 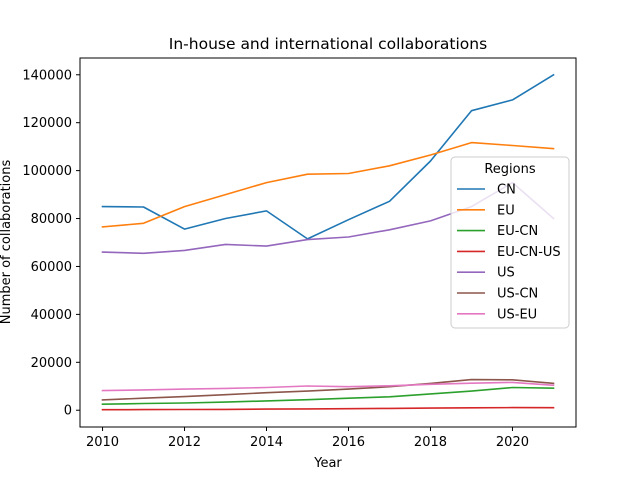 I want to click on series-line-us-eu, so click(x=328, y=386).